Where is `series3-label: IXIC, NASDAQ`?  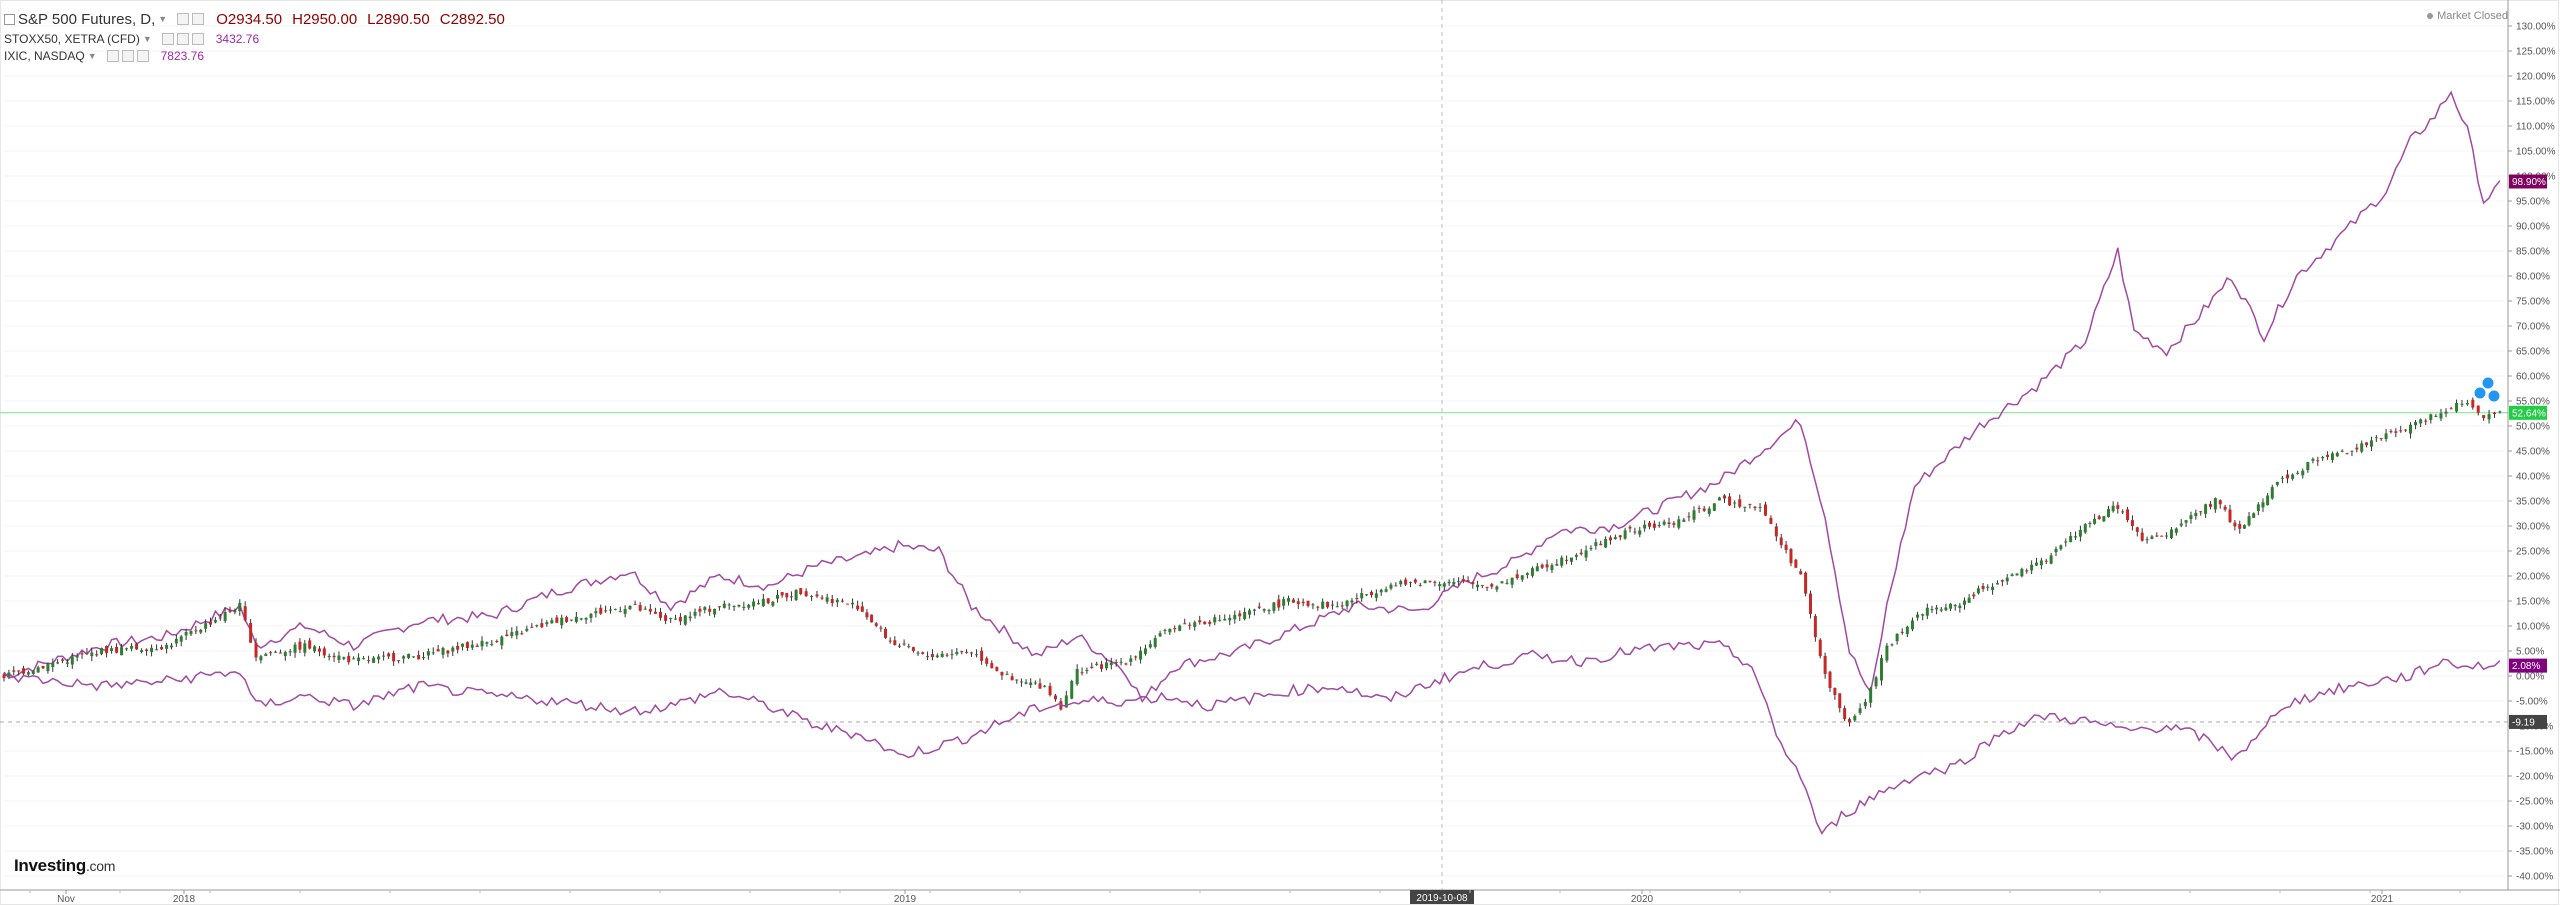 series3-label: IXIC, NASDAQ is located at coordinates (44, 55).